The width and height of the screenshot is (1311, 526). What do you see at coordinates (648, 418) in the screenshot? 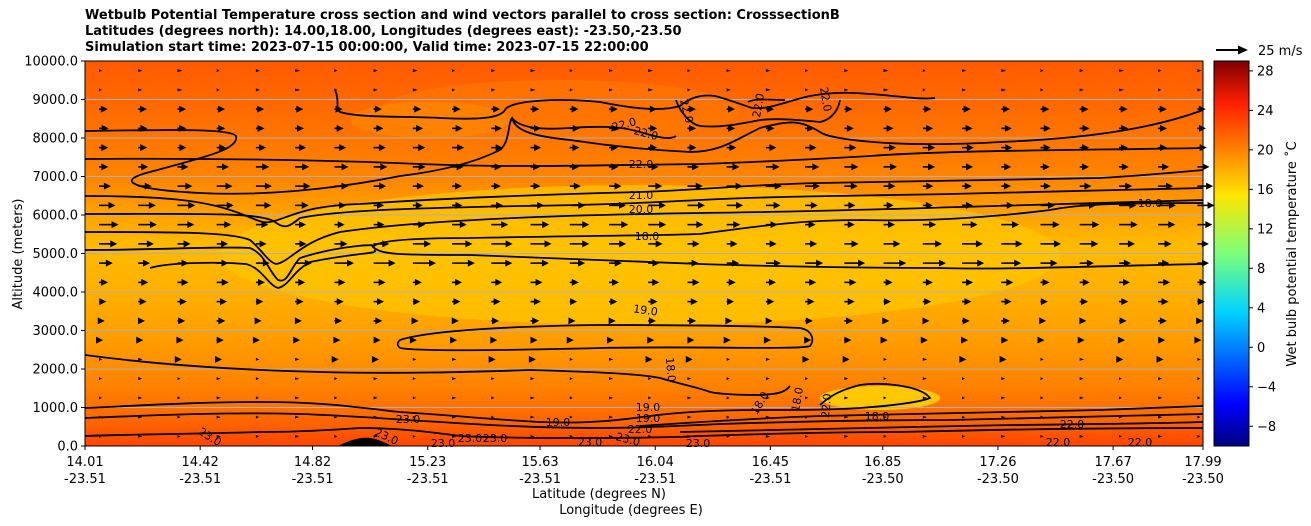
I see `contour-label: 19.0` at bounding box center [648, 418].